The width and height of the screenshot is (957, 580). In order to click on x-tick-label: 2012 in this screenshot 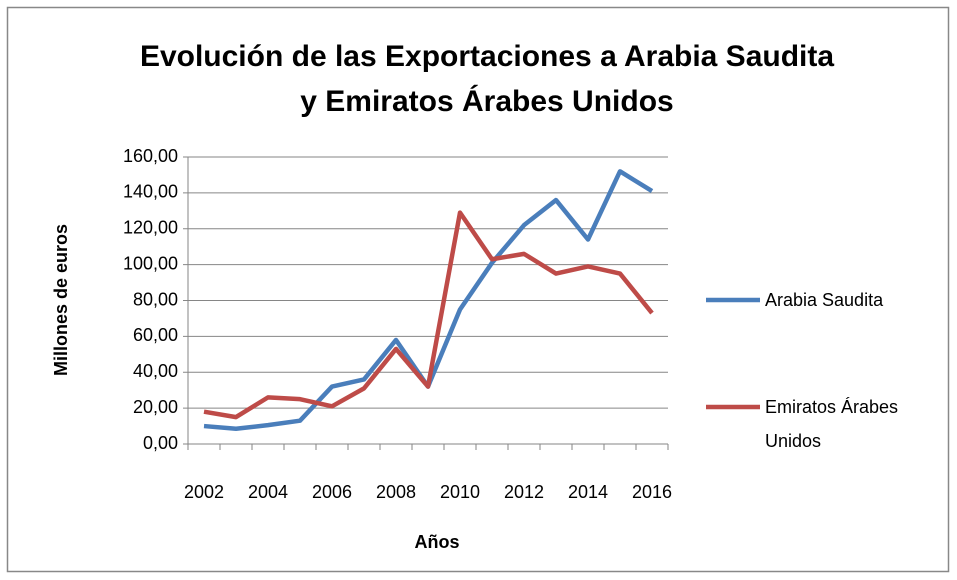, I will do `click(524, 492)`.